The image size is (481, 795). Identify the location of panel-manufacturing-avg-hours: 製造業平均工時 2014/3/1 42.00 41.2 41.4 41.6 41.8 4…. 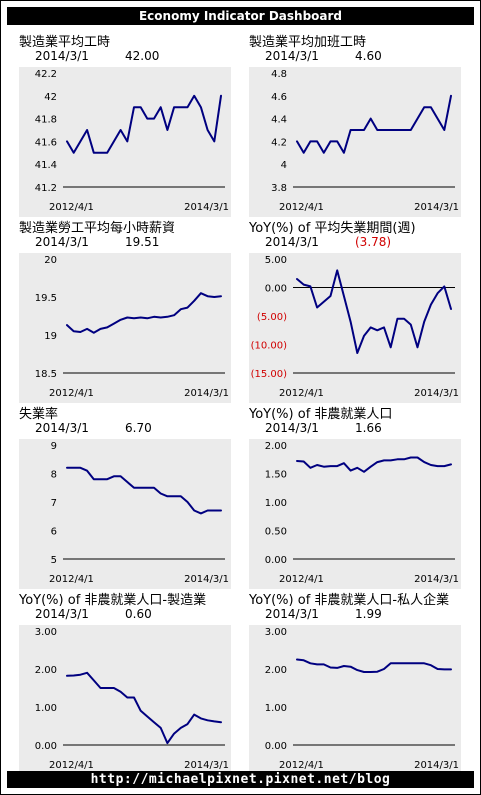
(126, 123).